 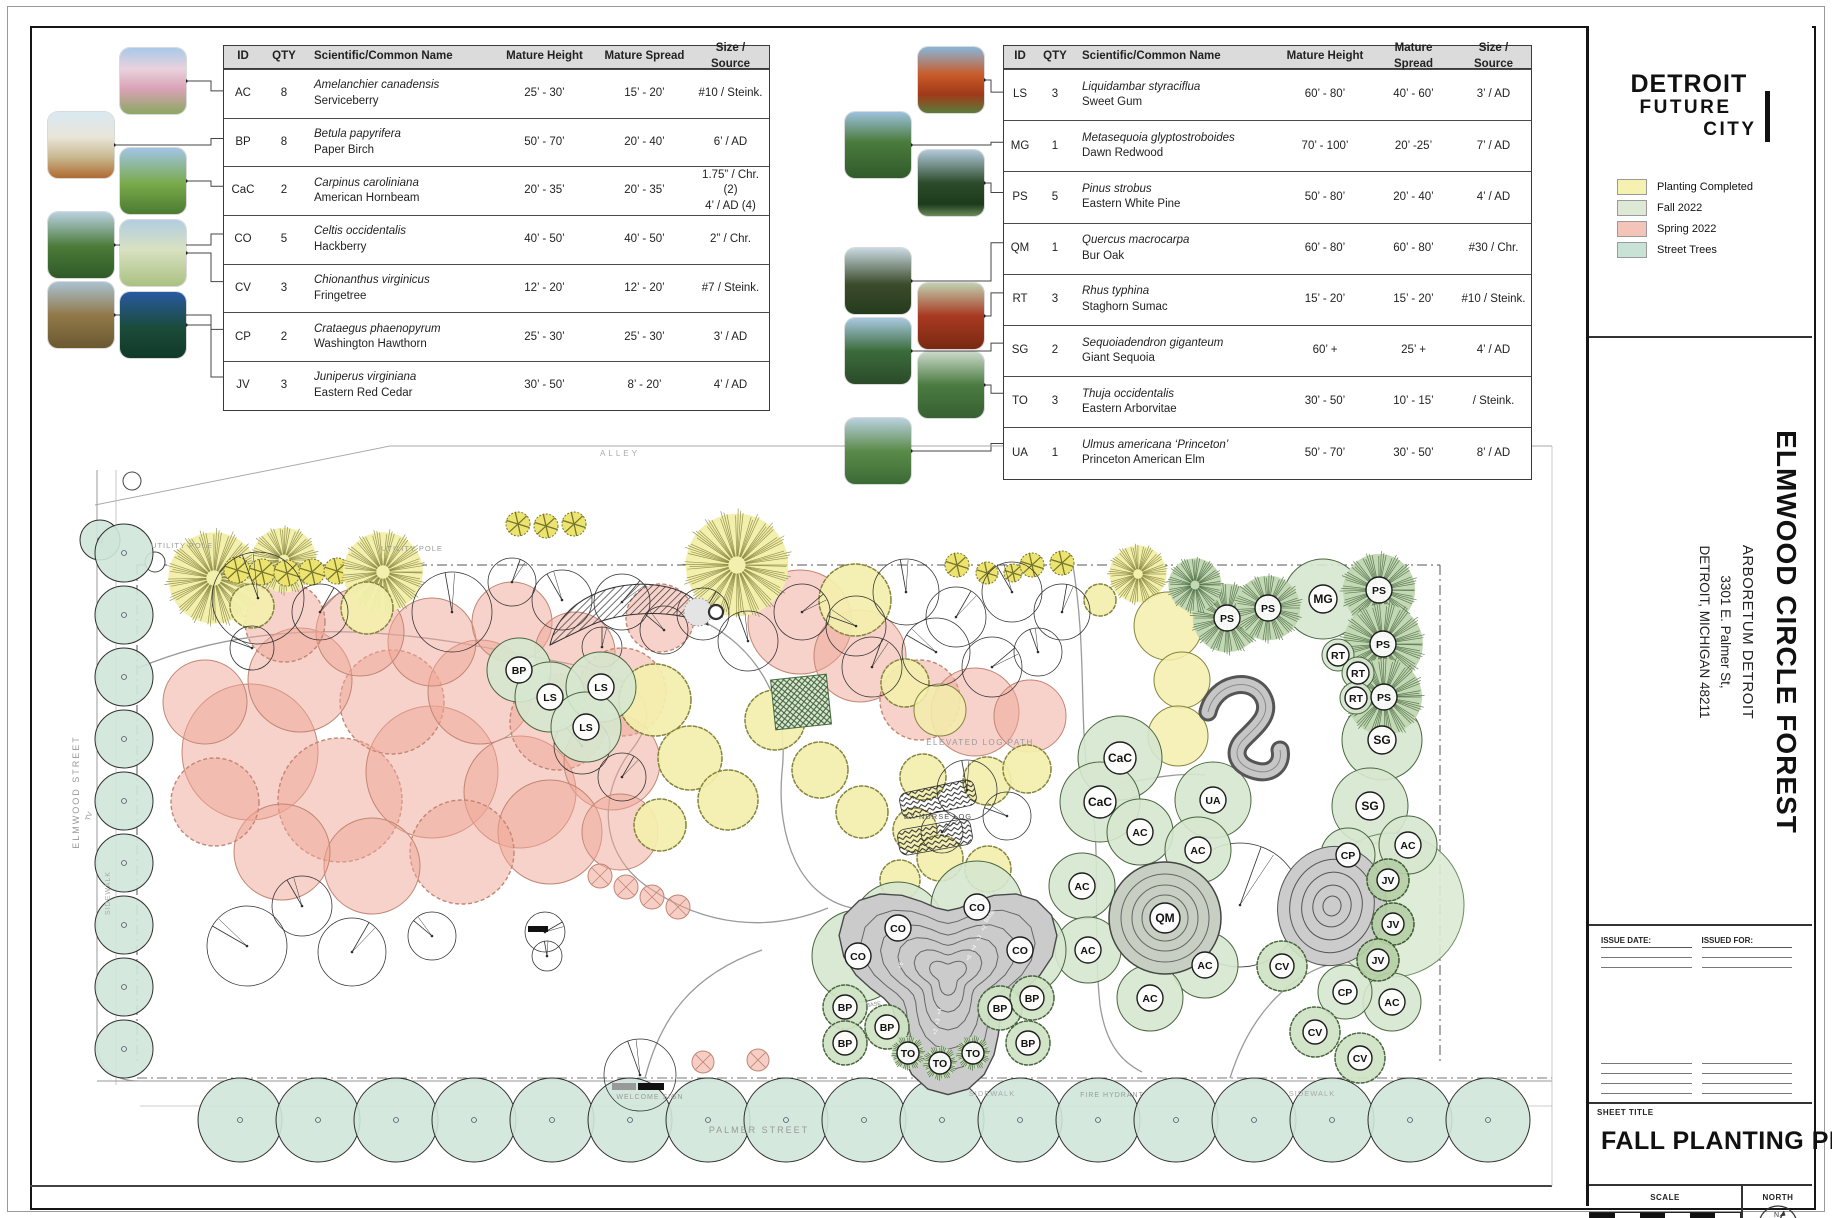 What do you see at coordinates (284, 93) in the screenshot?
I see `qty-cell: 8` at bounding box center [284, 93].